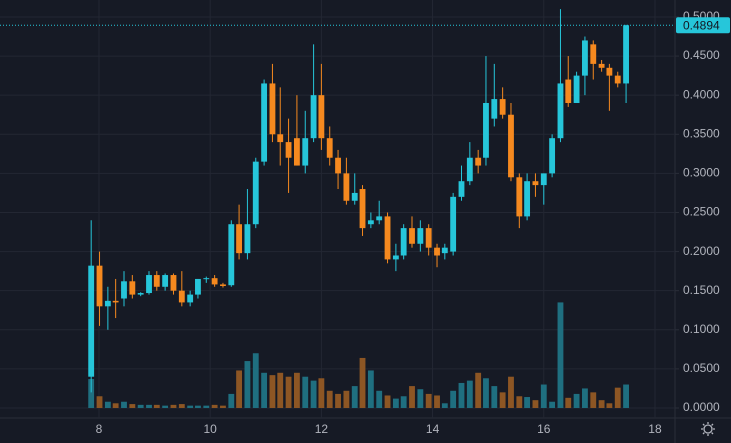 The image size is (731, 443). I want to click on settings-icon-spokes, so click(708, 429).